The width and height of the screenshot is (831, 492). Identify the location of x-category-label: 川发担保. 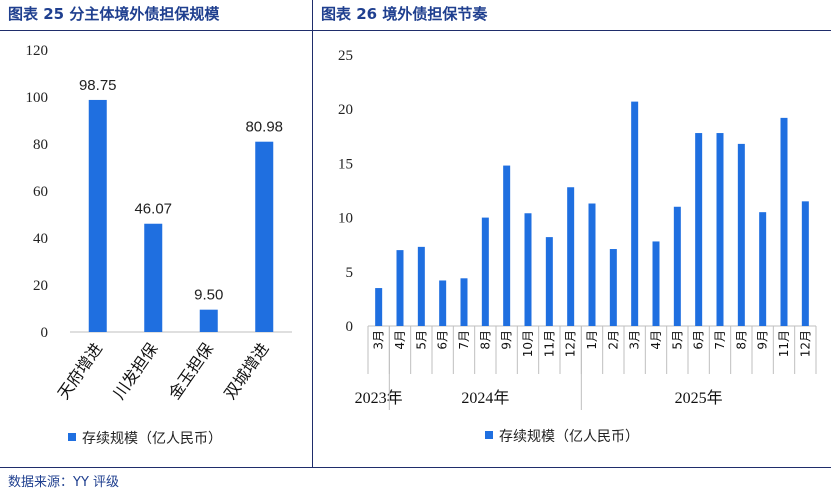
(135, 370).